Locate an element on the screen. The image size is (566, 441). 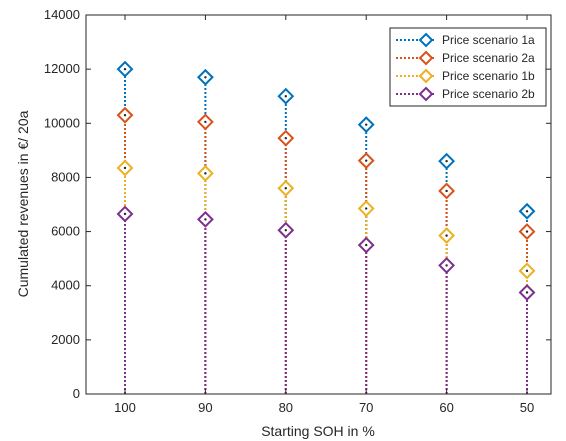
x-tick-label: 80 is located at coordinates (286, 407).